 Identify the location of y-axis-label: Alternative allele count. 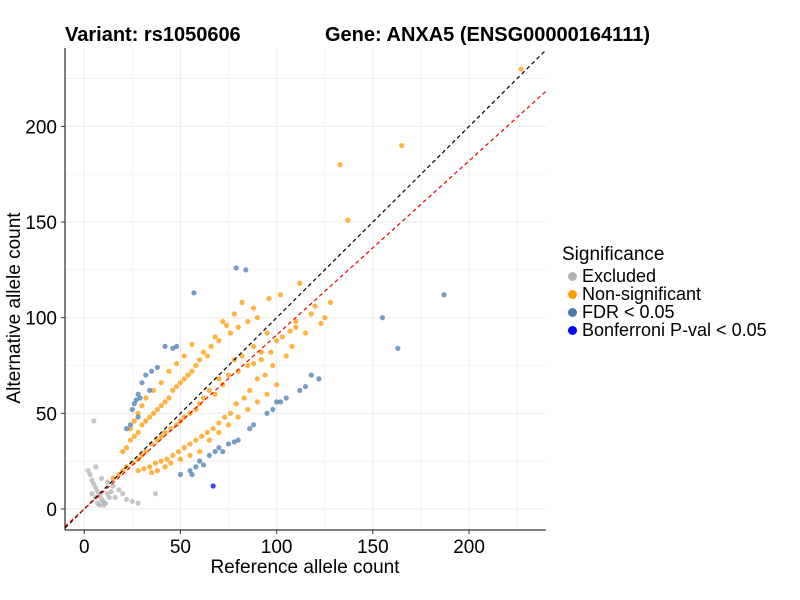
(14, 308).